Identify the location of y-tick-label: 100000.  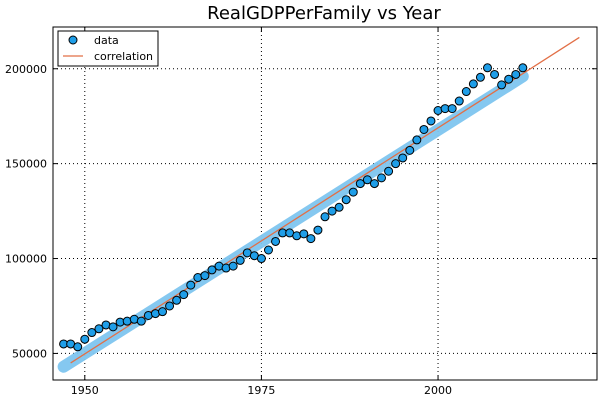
(26, 259).